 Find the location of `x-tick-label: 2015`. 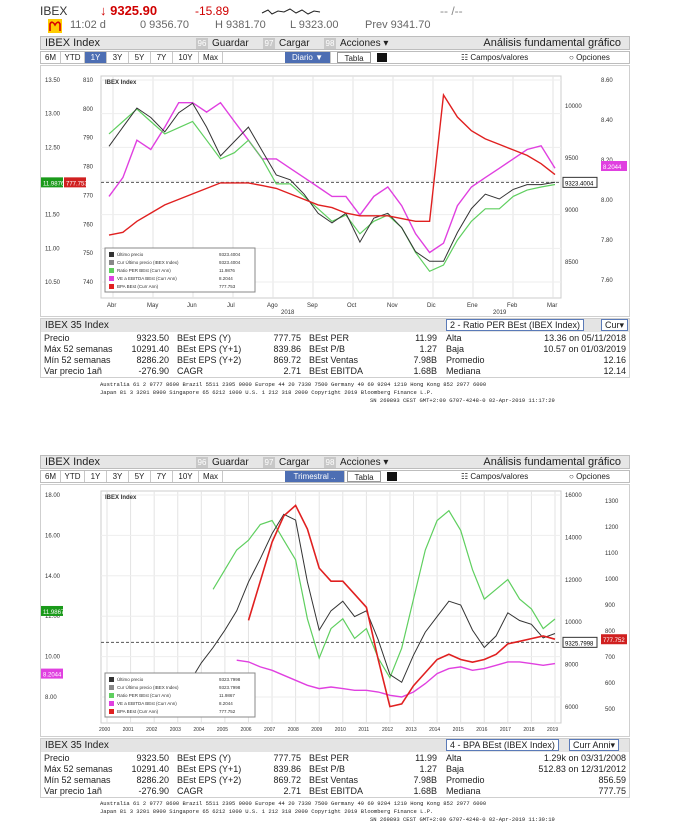

x-tick-label: 2015 is located at coordinates (458, 730).